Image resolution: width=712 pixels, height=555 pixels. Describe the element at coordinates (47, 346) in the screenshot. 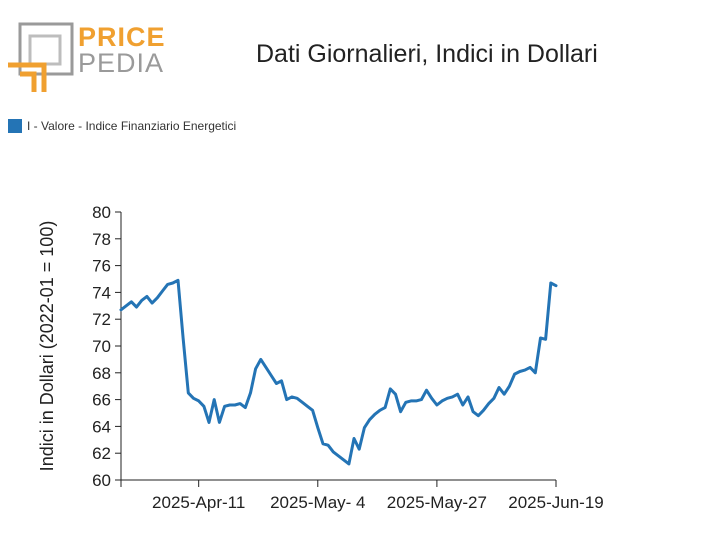

I see `y-axis-title: Indici in Dollari (2022-01 = 100)` at that location.